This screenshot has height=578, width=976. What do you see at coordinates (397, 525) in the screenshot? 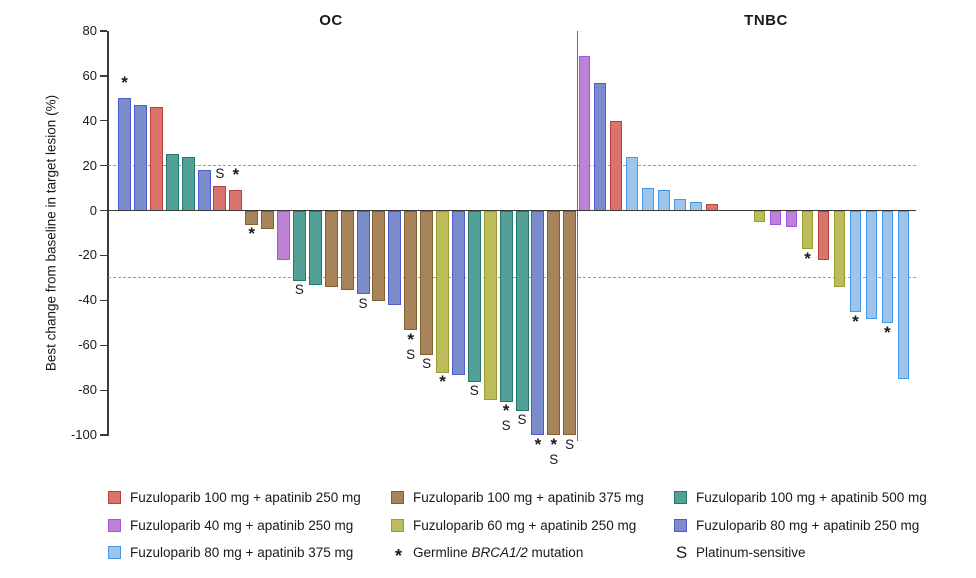
I see `legend-swatch-olive` at bounding box center [397, 525].